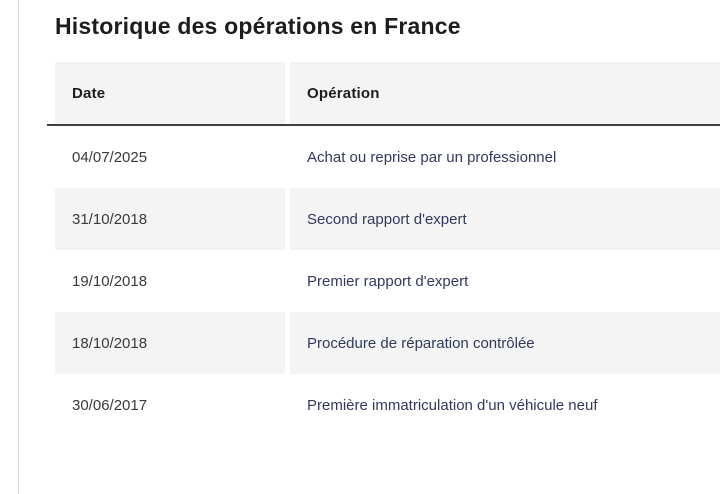 The width and height of the screenshot is (720, 494). What do you see at coordinates (170, 219) in the screenshot?
I see `operation-date: 31/10/2018` at bounding box center [170, 219].